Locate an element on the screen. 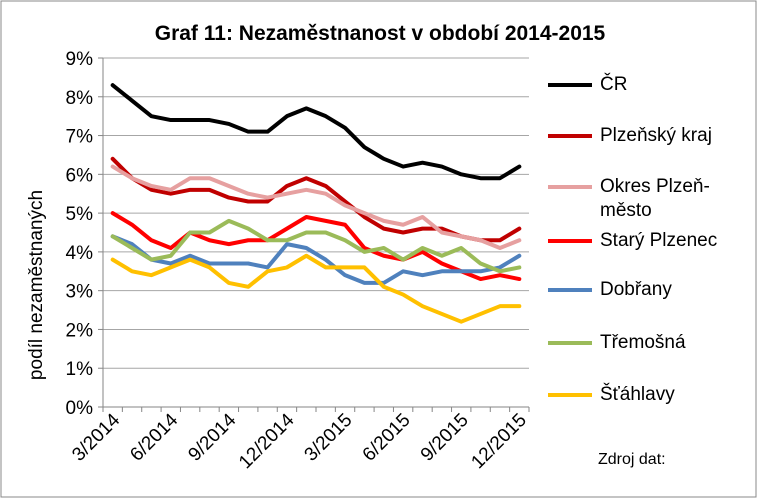 This screenshot has height=498, width=757. y-tick-label: 3% is located at coordinates (80, 292).